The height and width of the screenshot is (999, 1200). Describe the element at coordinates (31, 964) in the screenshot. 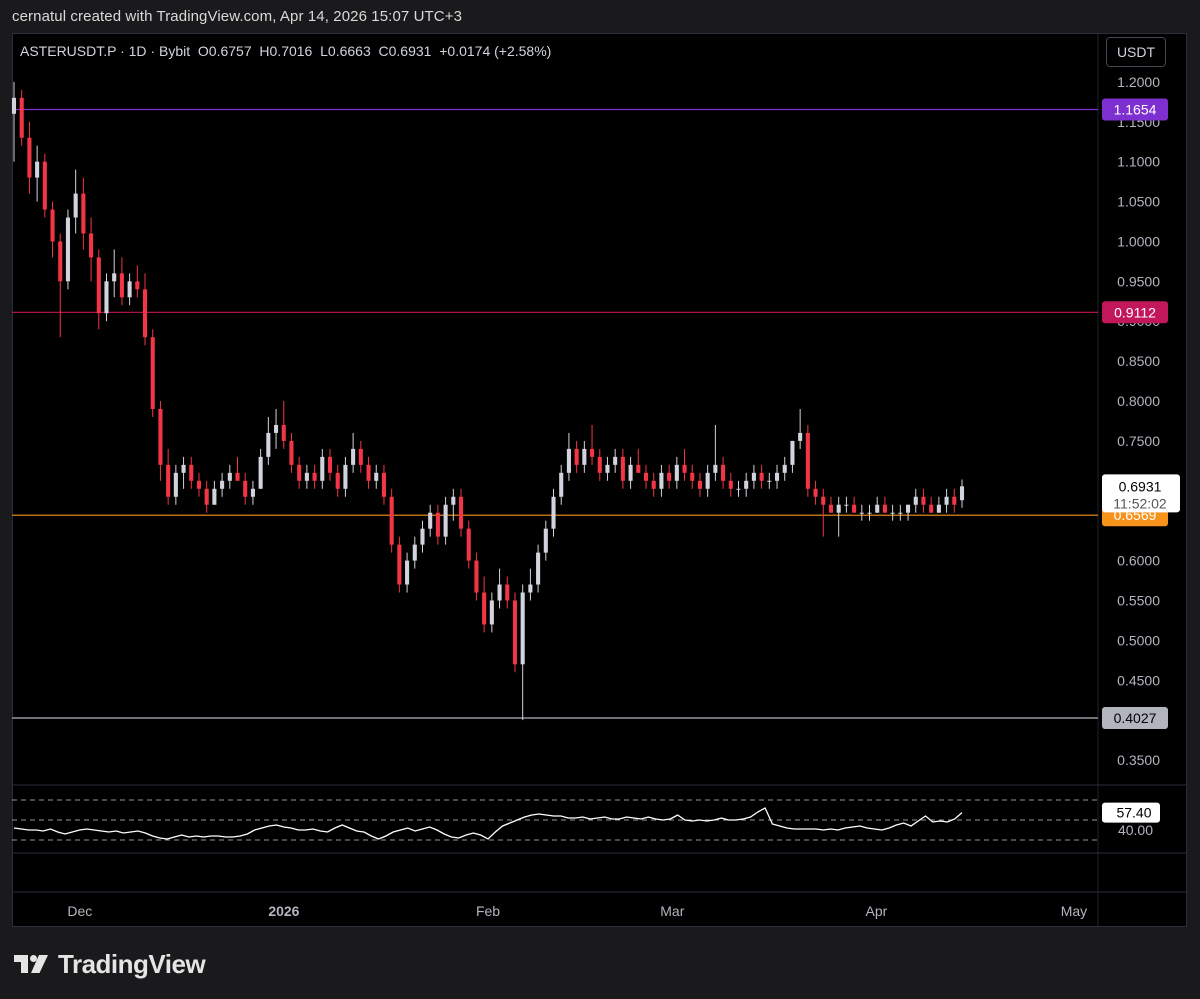

I see `tradingview-logo-icon` at that location.